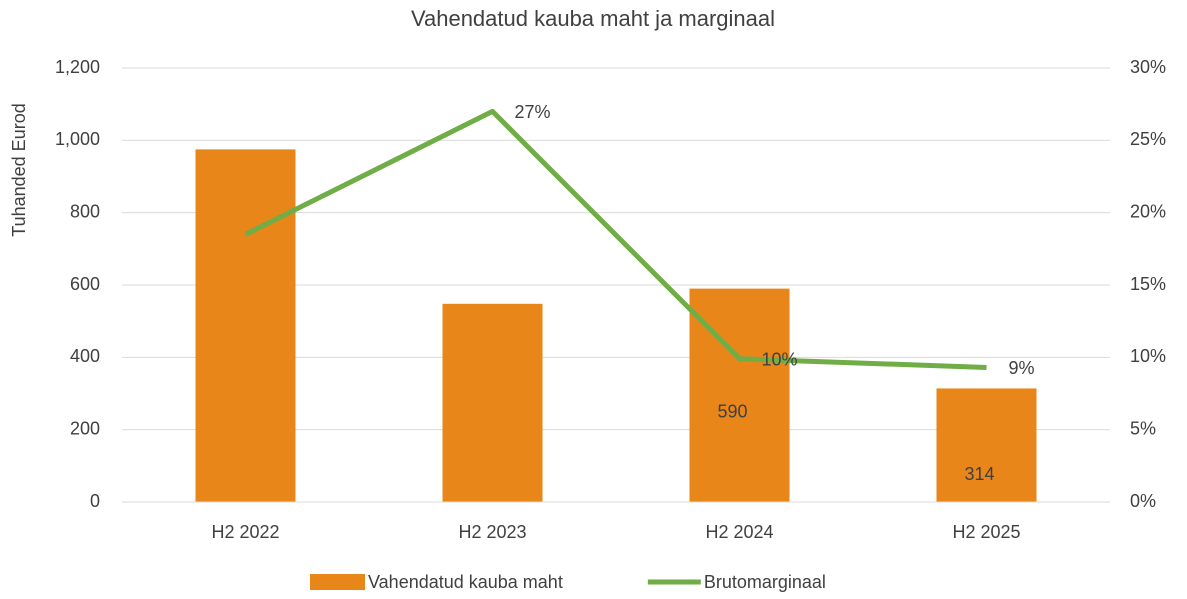  What do you see at coordinates (1143, 428) in the screenshot?
I see `y2-tick-label: 5%` at bounding box center [1143, 428].